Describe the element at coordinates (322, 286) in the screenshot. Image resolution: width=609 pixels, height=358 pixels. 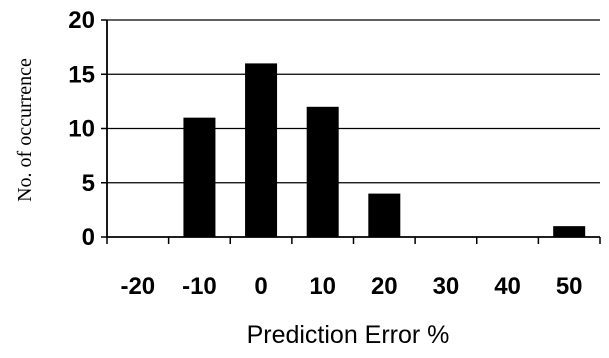
I see `x-tick-label: 10` at that location.